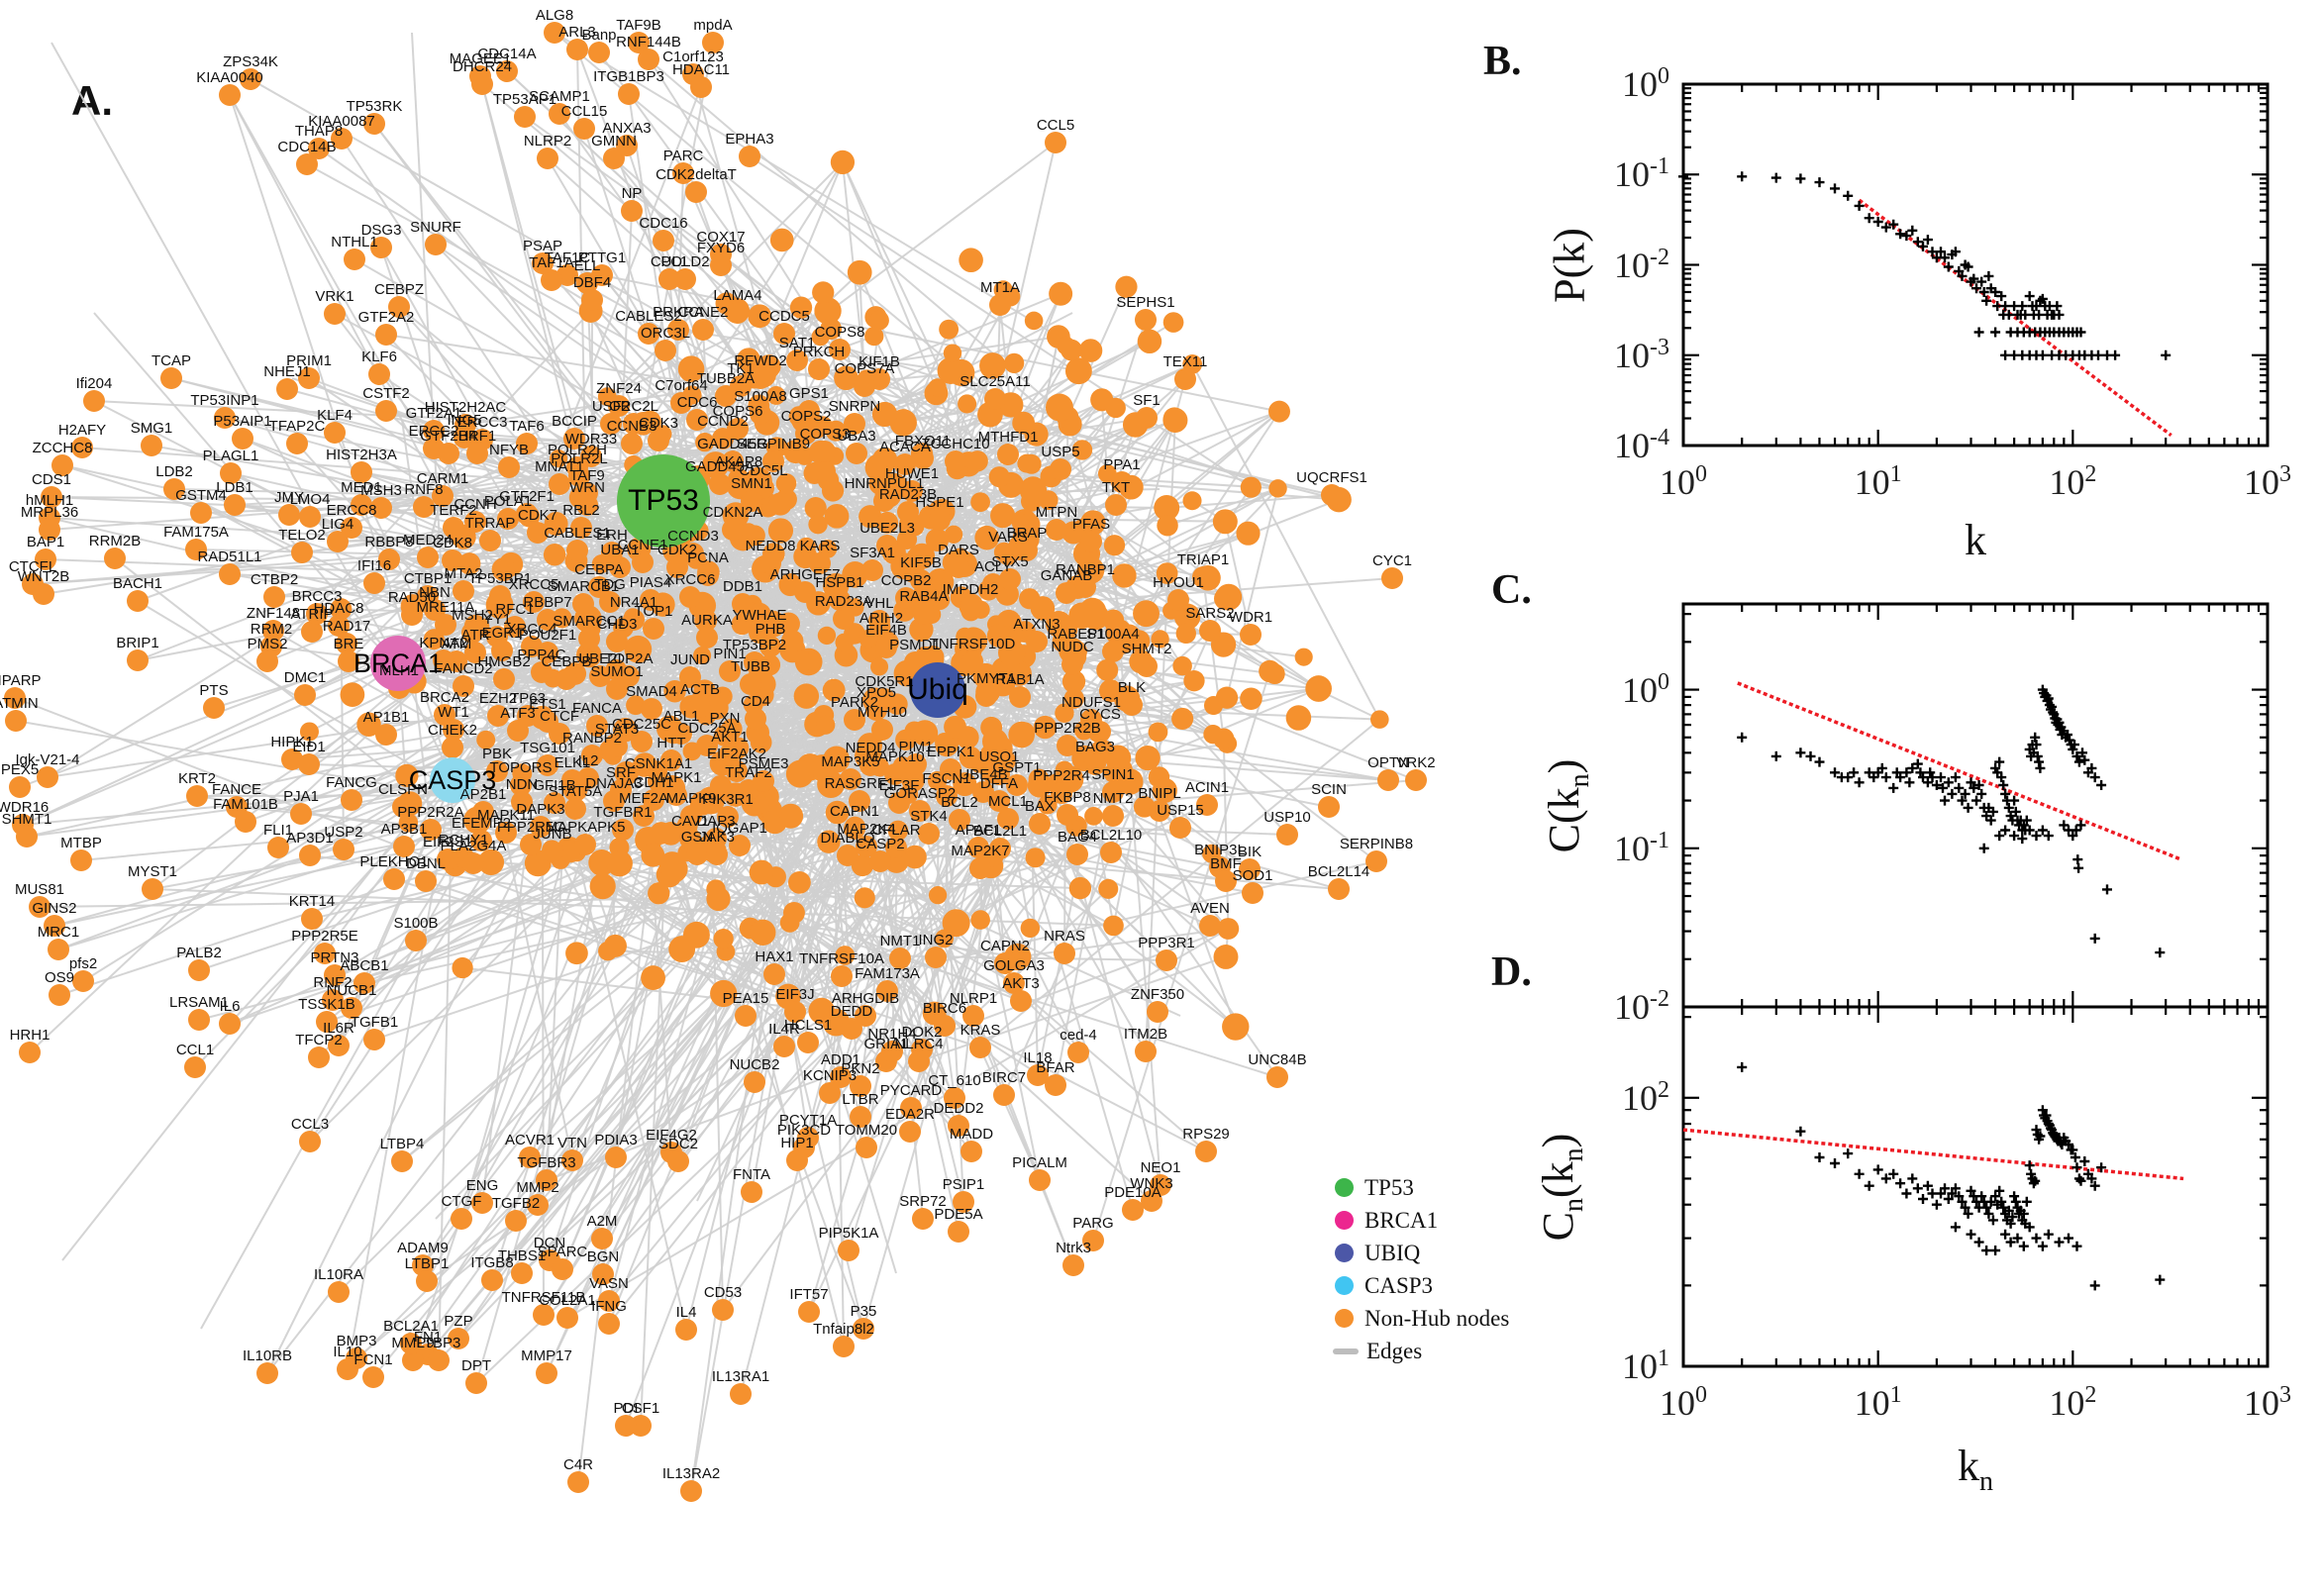 The height and width of the screenshot is (1596, 2323). Describe the element at coordinates (319, 1040) in the screenshot. I see `network-node-label: TFCP2` at that location.